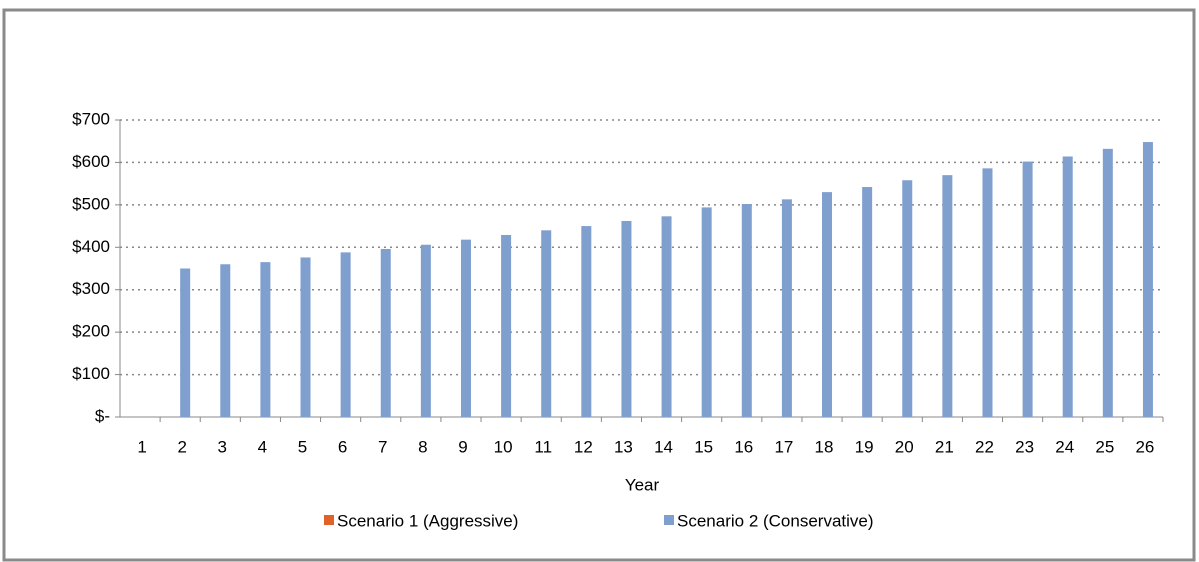 The height and width of the screenshot is (562, 1199). What do you see at coordinates (462, 446) in the screenshot?
I see `x-tick-label: 9` at bounding box center [462, 446].